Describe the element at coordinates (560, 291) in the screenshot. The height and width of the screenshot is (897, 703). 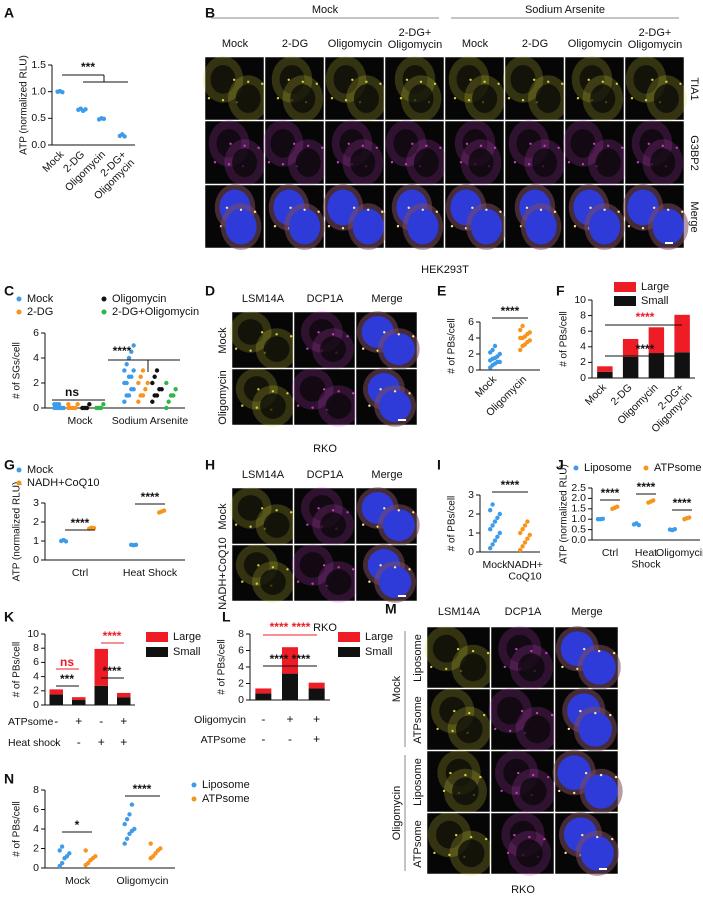
I see `panel-letter: F` at that location.